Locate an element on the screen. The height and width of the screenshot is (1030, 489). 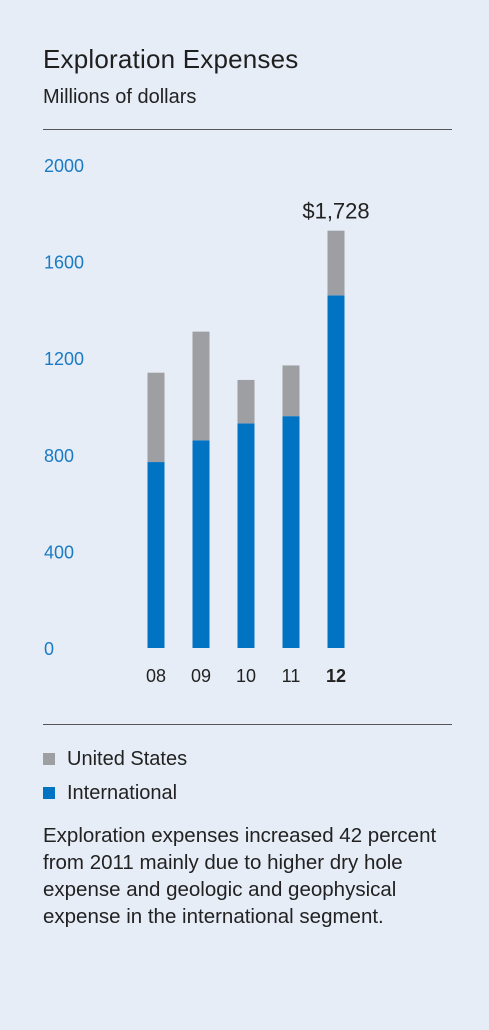
x-tick-label: 11 is located at coordinates (291, 676).